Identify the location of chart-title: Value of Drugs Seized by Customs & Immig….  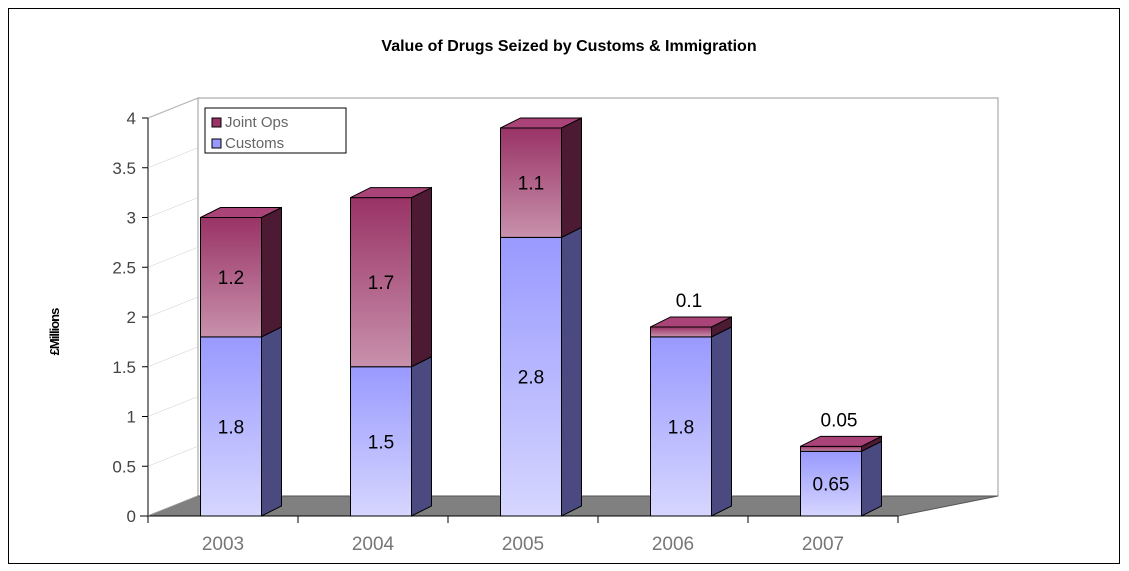
(568, 46).